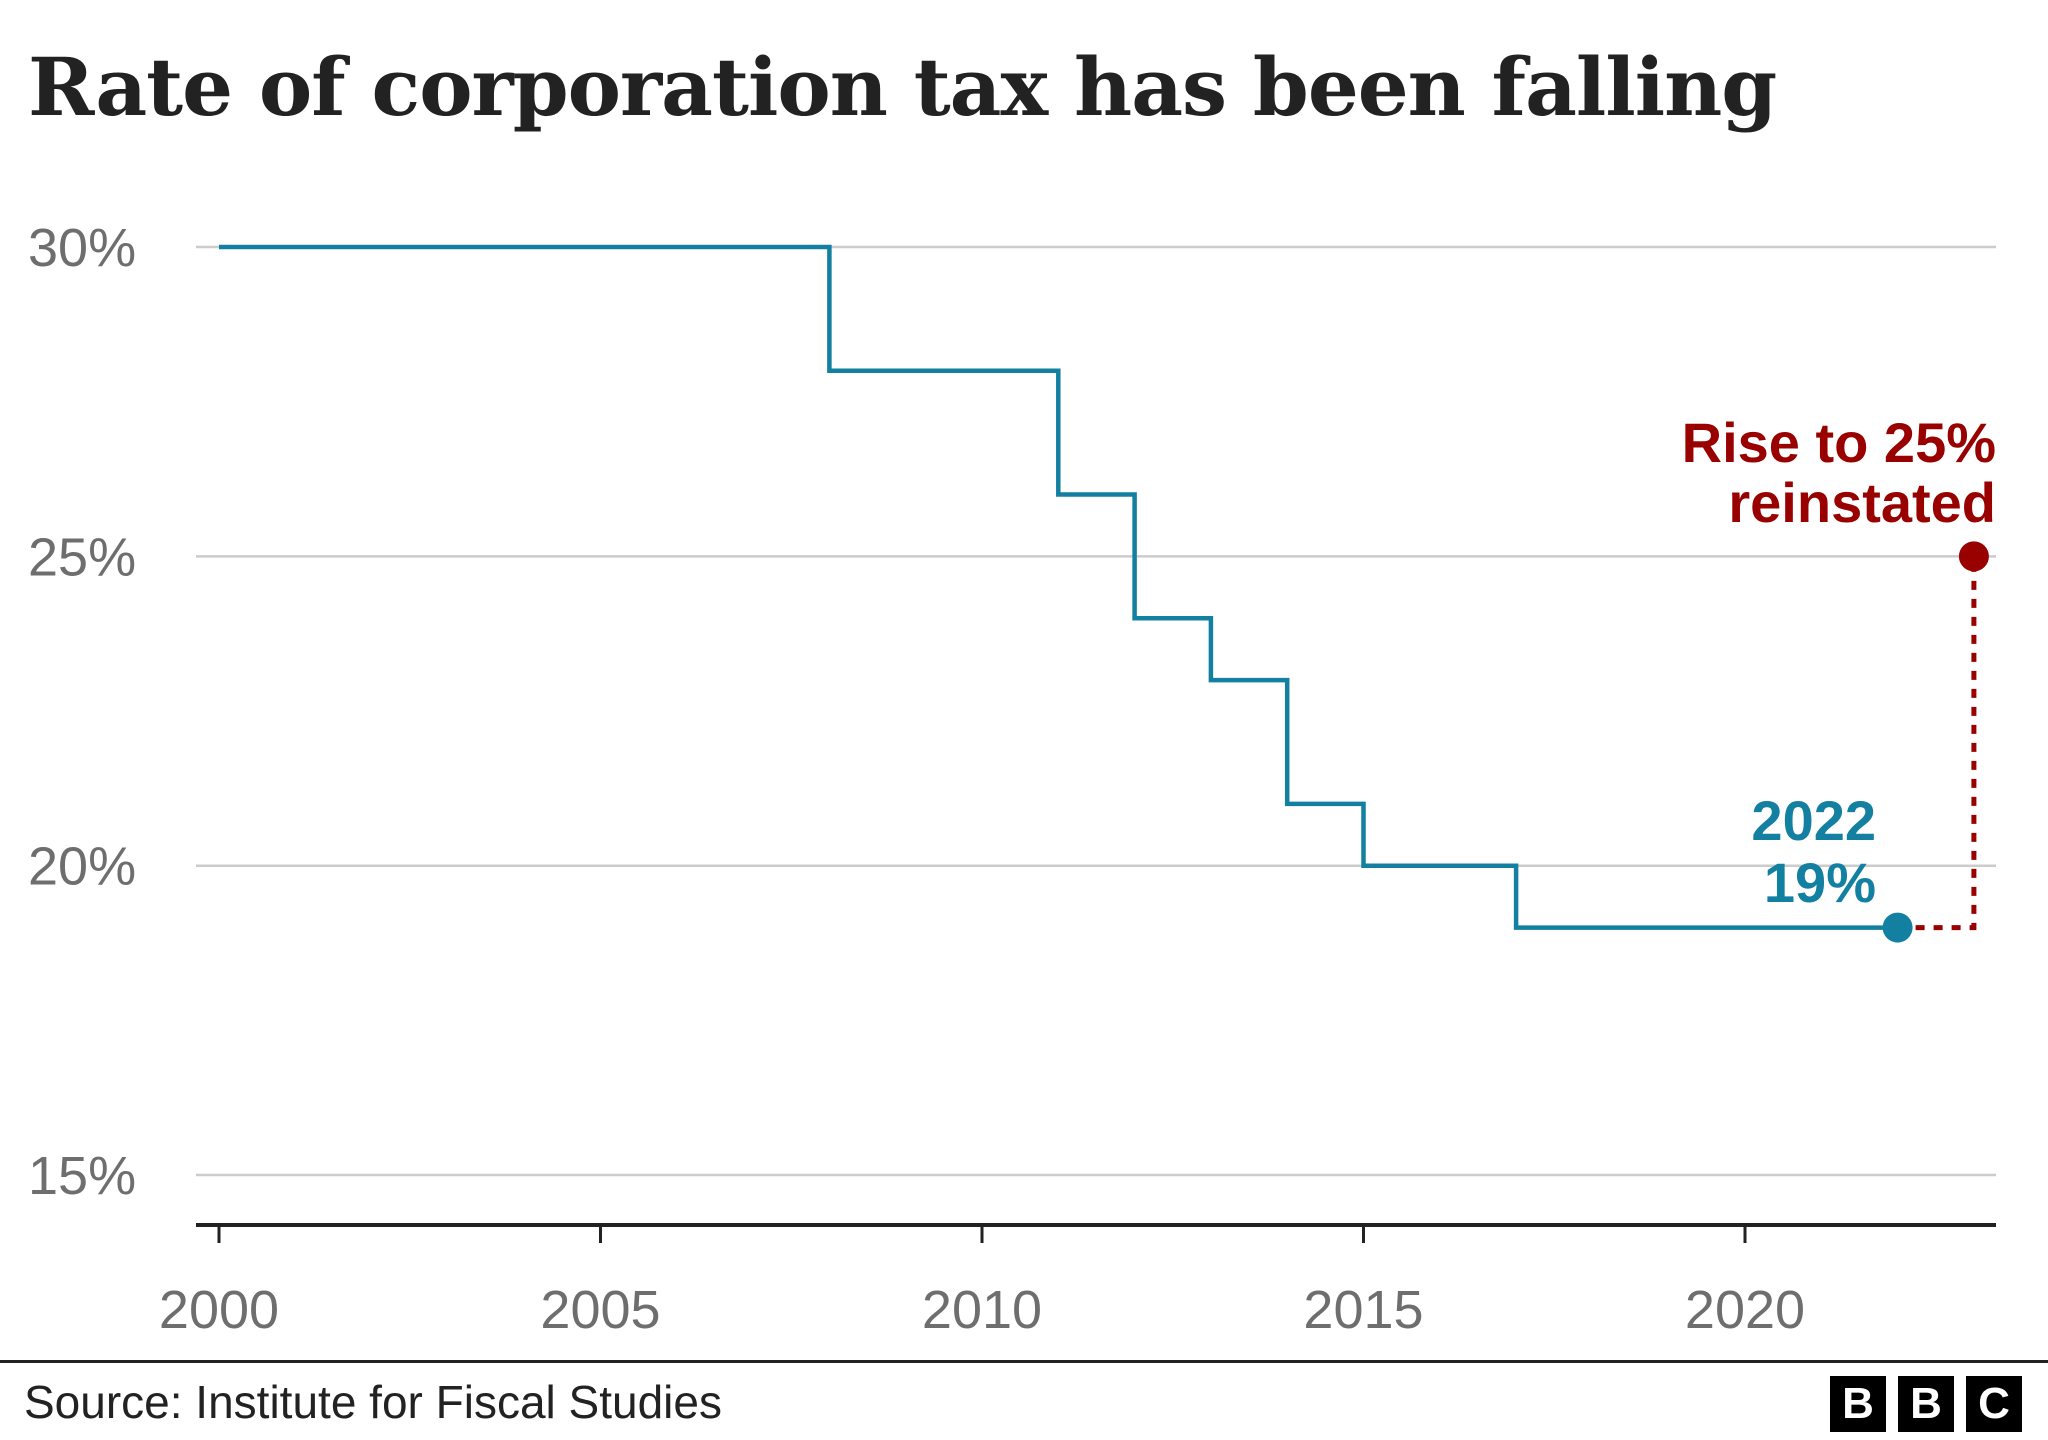 This screenshot has height=1440, width=2048. Describe the element at coordinates (82, 867) in the screenshot. I see `y-tick-label: 20%` at that location.